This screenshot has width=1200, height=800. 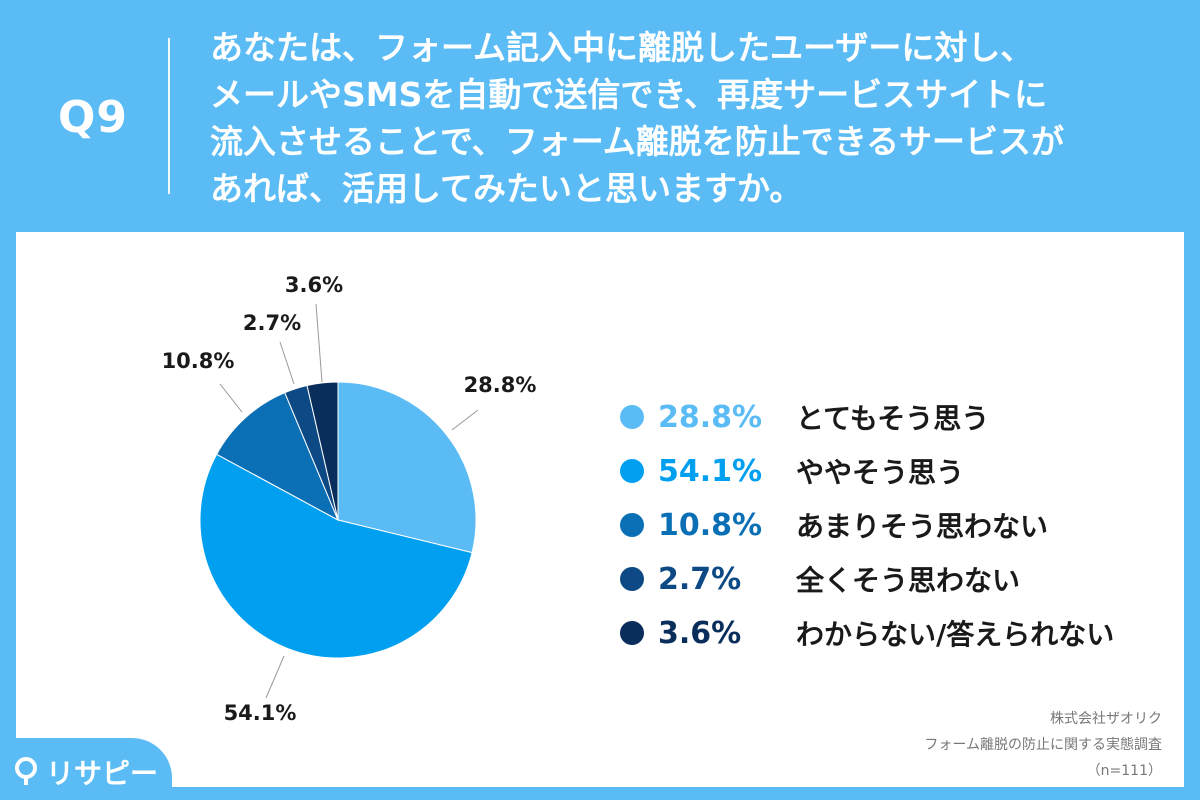 What do you see at coordinates (880, 472) in the screenshot?
I see `legend-label: ややそう思う` at bounding box center [880, 472].